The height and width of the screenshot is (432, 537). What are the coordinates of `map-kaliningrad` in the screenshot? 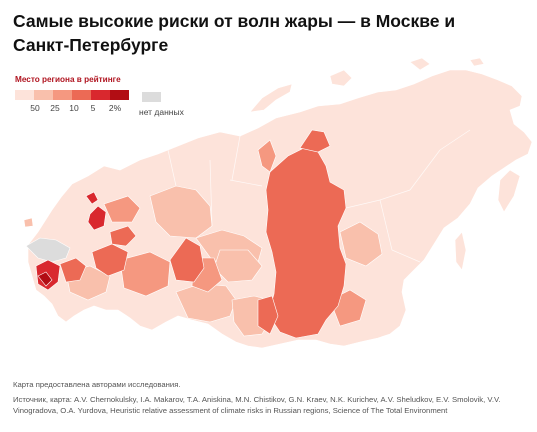 It's located at (28, 222).